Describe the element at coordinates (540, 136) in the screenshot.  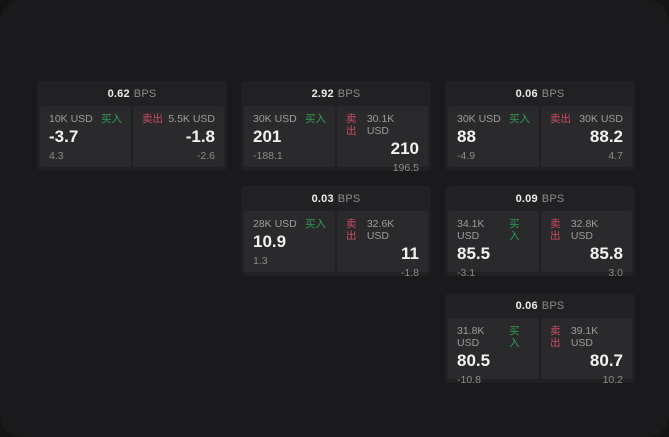
I see `card-body: 30K USD 买入 88 -4.9 卖出 30K USD 88.2 4.7` at that location.